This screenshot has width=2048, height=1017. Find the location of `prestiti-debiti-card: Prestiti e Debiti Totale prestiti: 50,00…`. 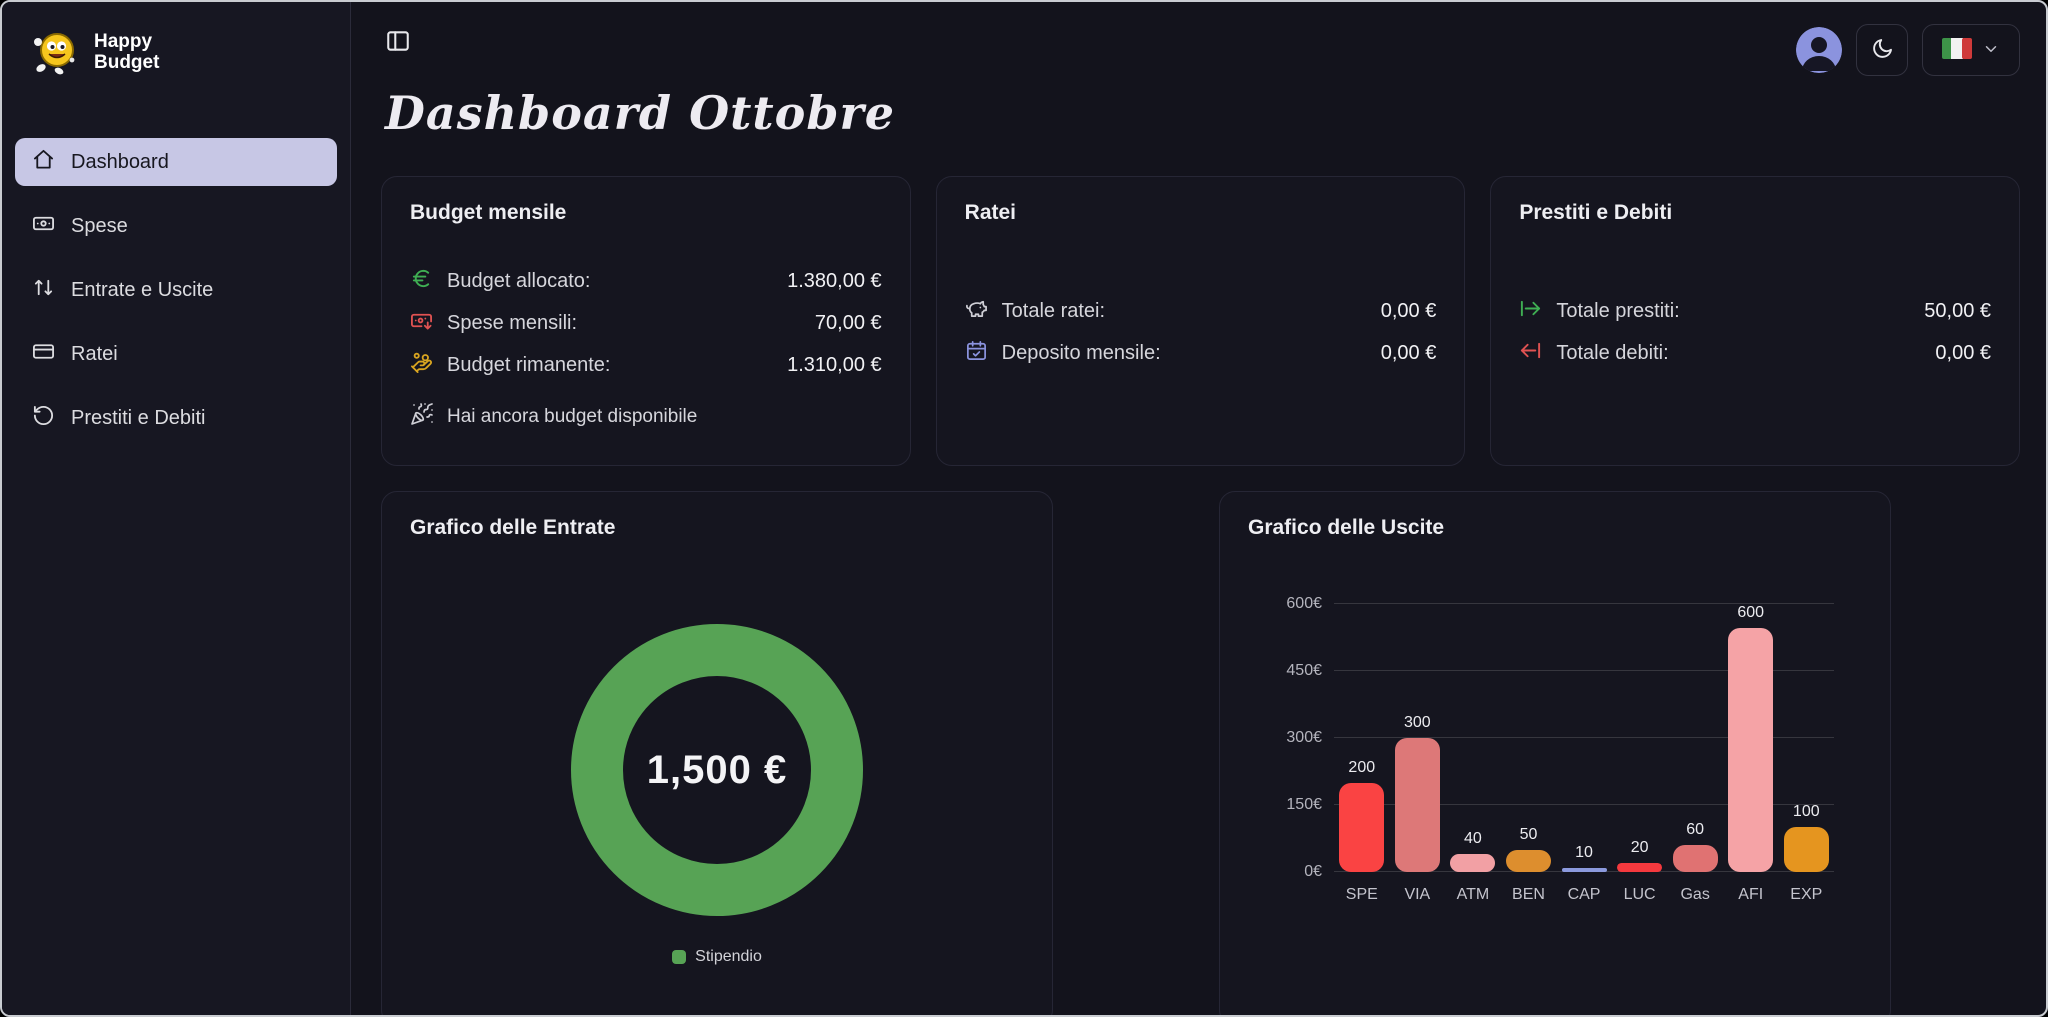

prestiti-debiti-card: Prestiti e Debiti Totale prestiti: 50,00… is located at coordinates (1755, 321).